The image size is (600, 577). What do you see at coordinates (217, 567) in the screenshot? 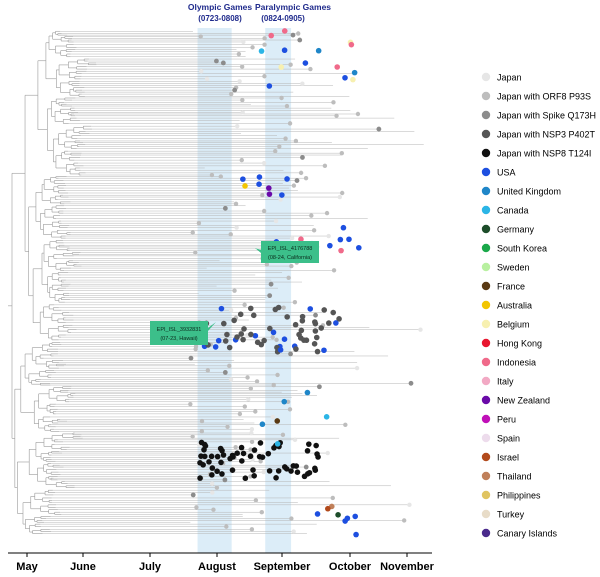
I see `month-label-august: August` at bounding box center [217, 567].